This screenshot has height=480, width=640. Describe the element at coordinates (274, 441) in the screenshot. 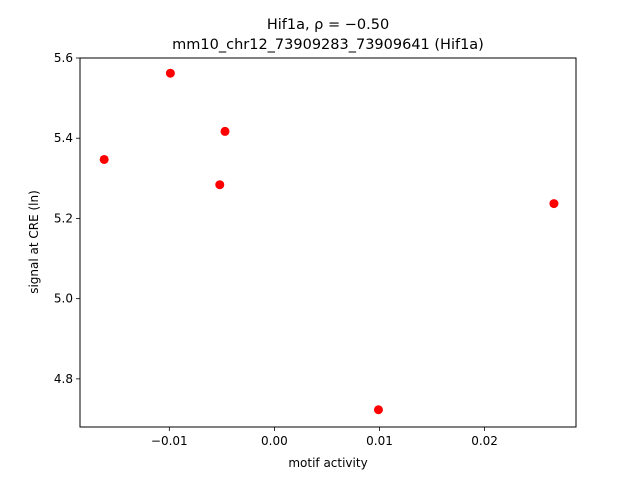

I see `x-tick-label: 0.00` at that location.